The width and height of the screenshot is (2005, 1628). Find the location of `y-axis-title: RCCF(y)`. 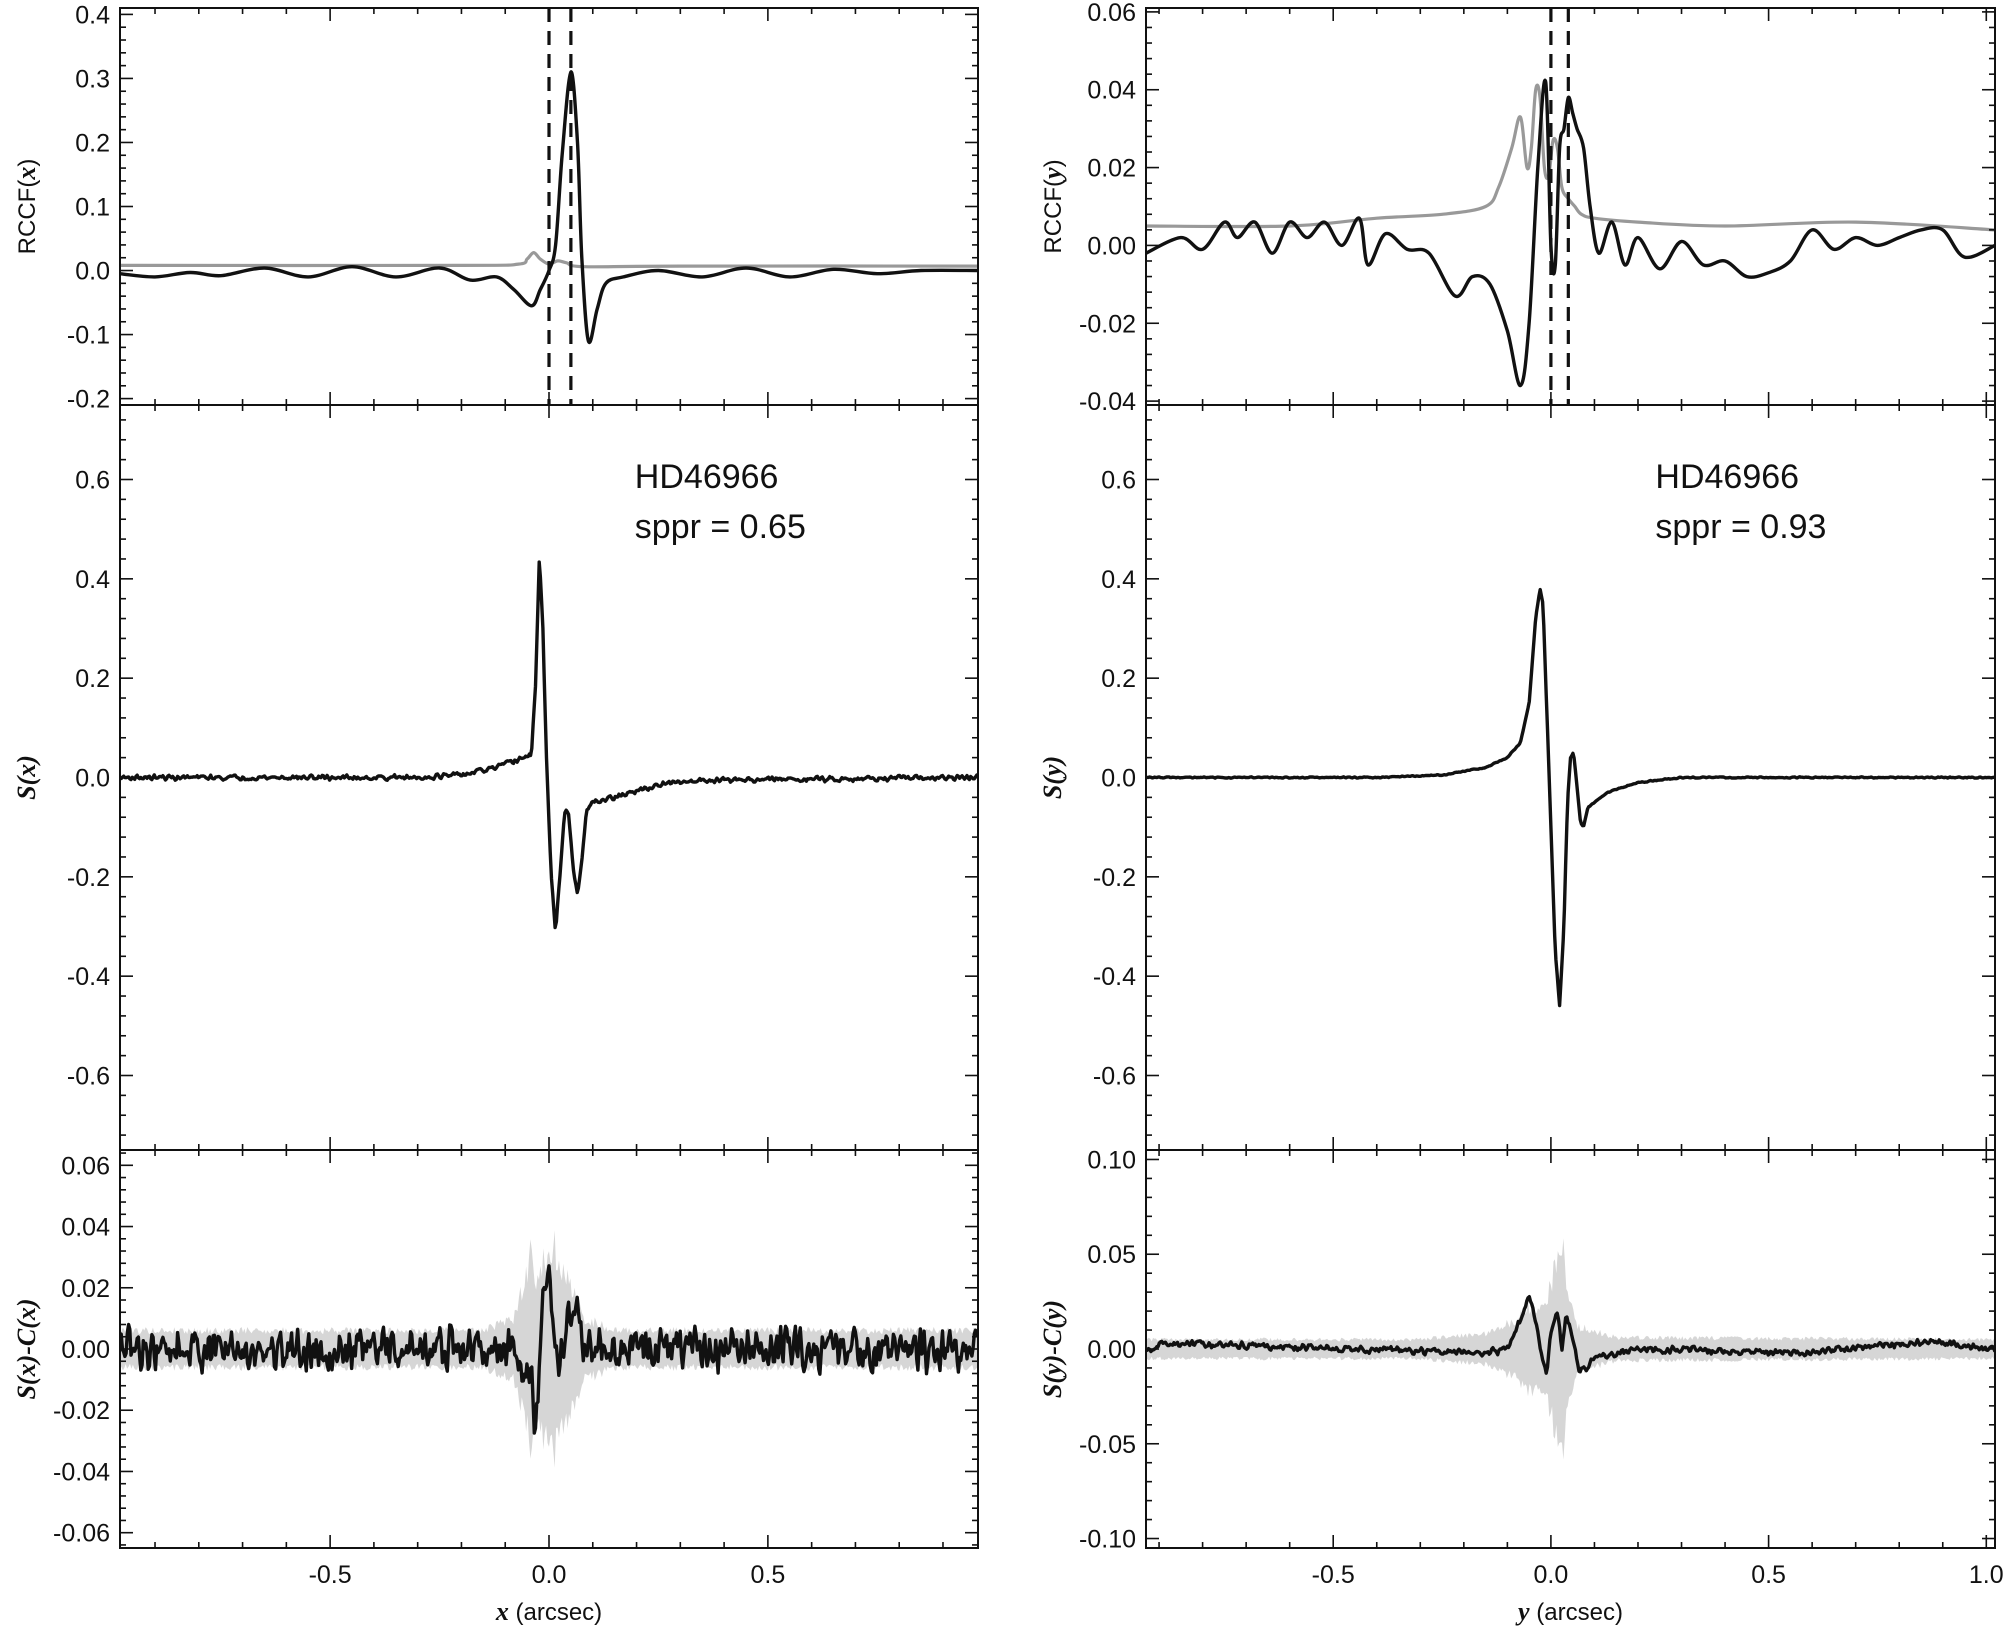

y-axis-title: RCCF(y) is located at coordinates (1052, 206).